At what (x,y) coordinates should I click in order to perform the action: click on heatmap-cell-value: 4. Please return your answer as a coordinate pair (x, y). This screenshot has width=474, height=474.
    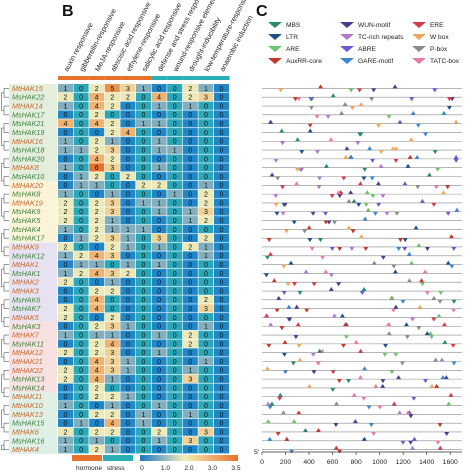
    Looking at the image, I should click on (97, 274).